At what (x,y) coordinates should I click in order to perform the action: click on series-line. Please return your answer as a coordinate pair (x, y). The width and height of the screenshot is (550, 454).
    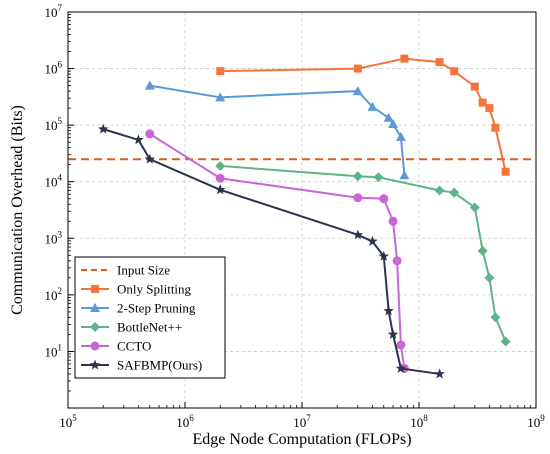
    Looking at the image, I should click on (363, 114).